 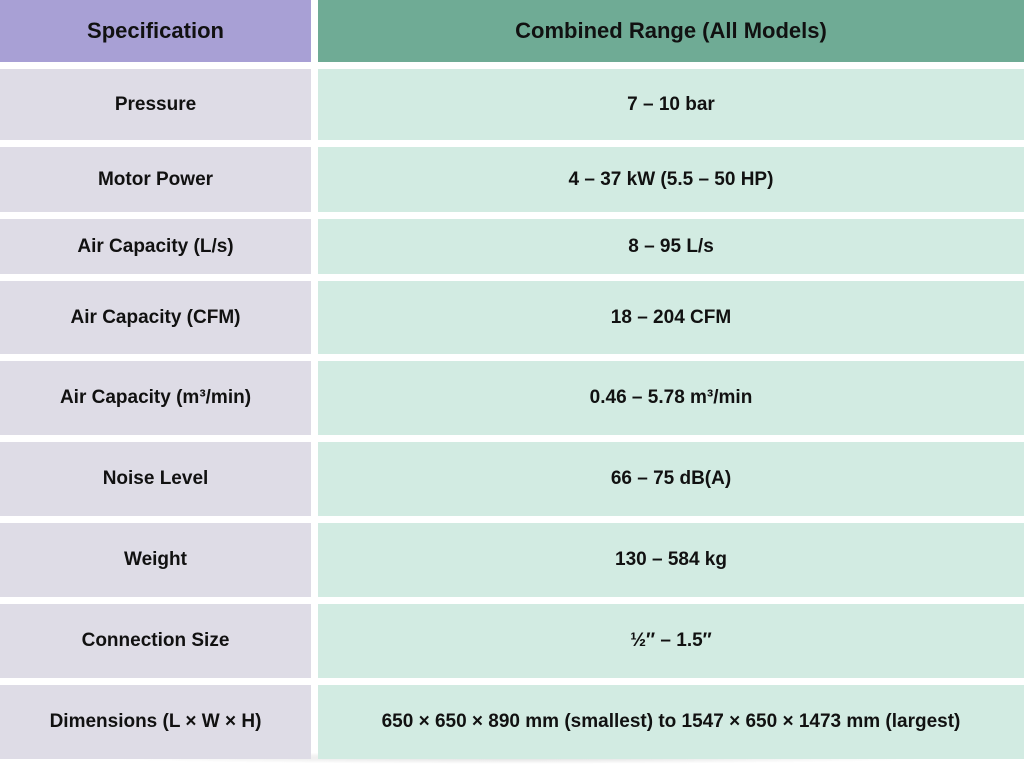 What do you see at coordinates (671, 31) in the screenshot?
I see `header-combined-range: Combined Range (All Models)` at bounding box center [671, 31].